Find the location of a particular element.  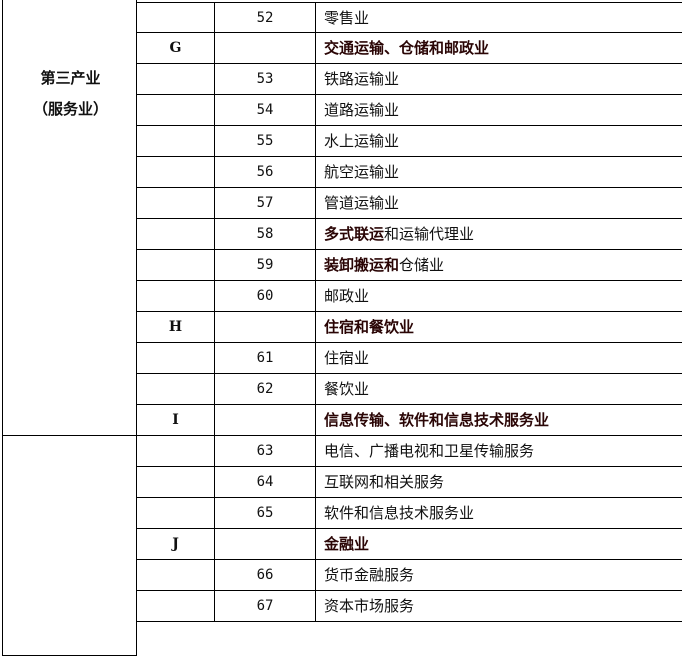

industry-name-cell: 管道运输业 is located at coordinates (499, 203).